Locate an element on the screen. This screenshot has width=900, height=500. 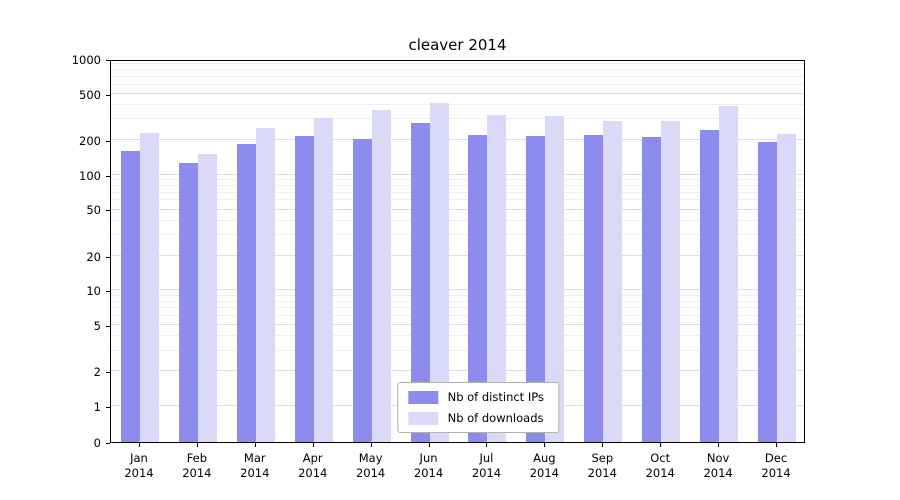
x-tick-label: Jun 2014 is located at coordinates (428, 465).